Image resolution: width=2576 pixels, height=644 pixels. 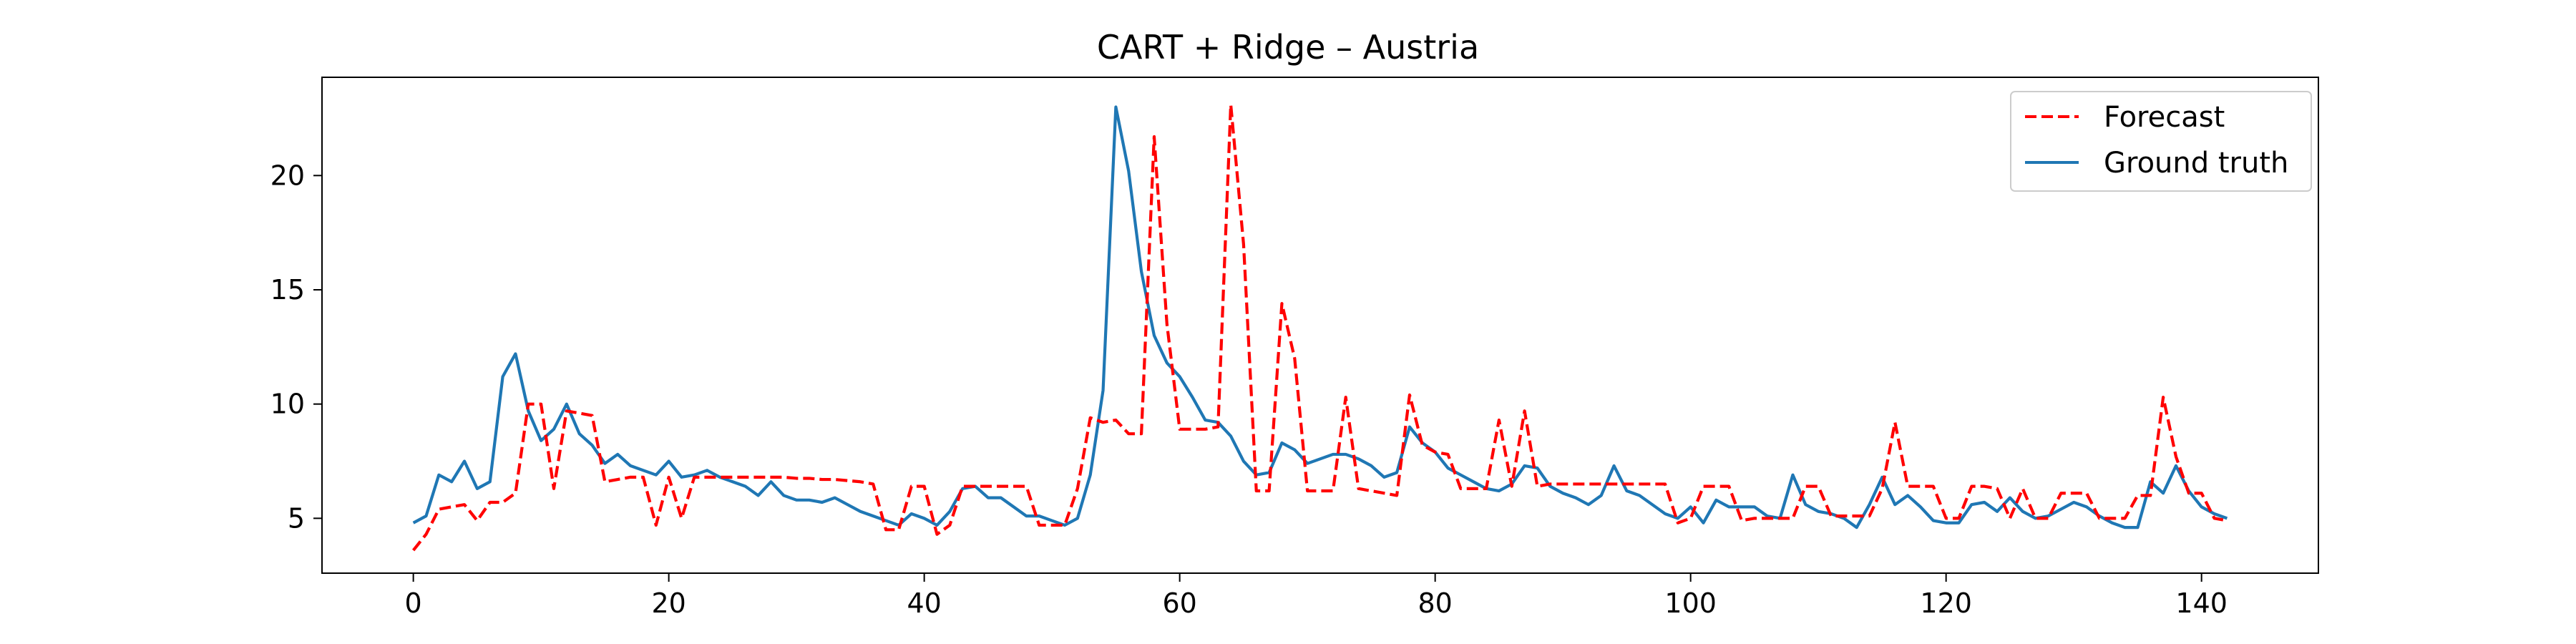 What do you see at coordinates (2196, 163) in the screenshot?
I see `legend-label-ground-truth: Ground truth` at bounding box center [2196, 163].